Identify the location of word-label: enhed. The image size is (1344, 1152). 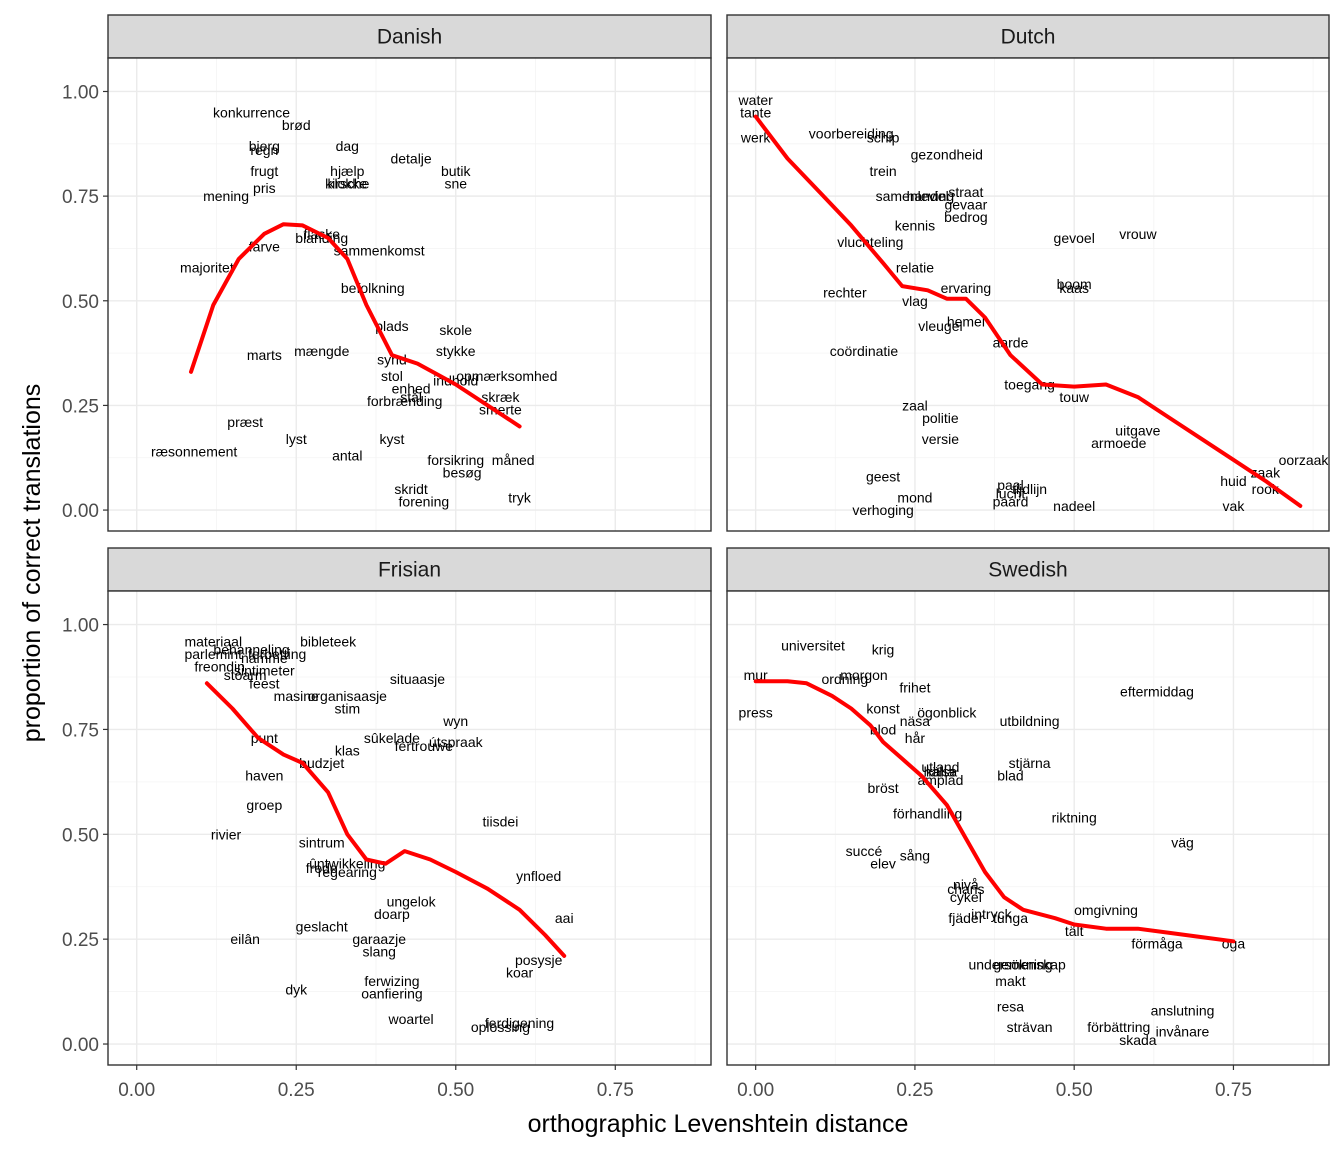
(411, 389).